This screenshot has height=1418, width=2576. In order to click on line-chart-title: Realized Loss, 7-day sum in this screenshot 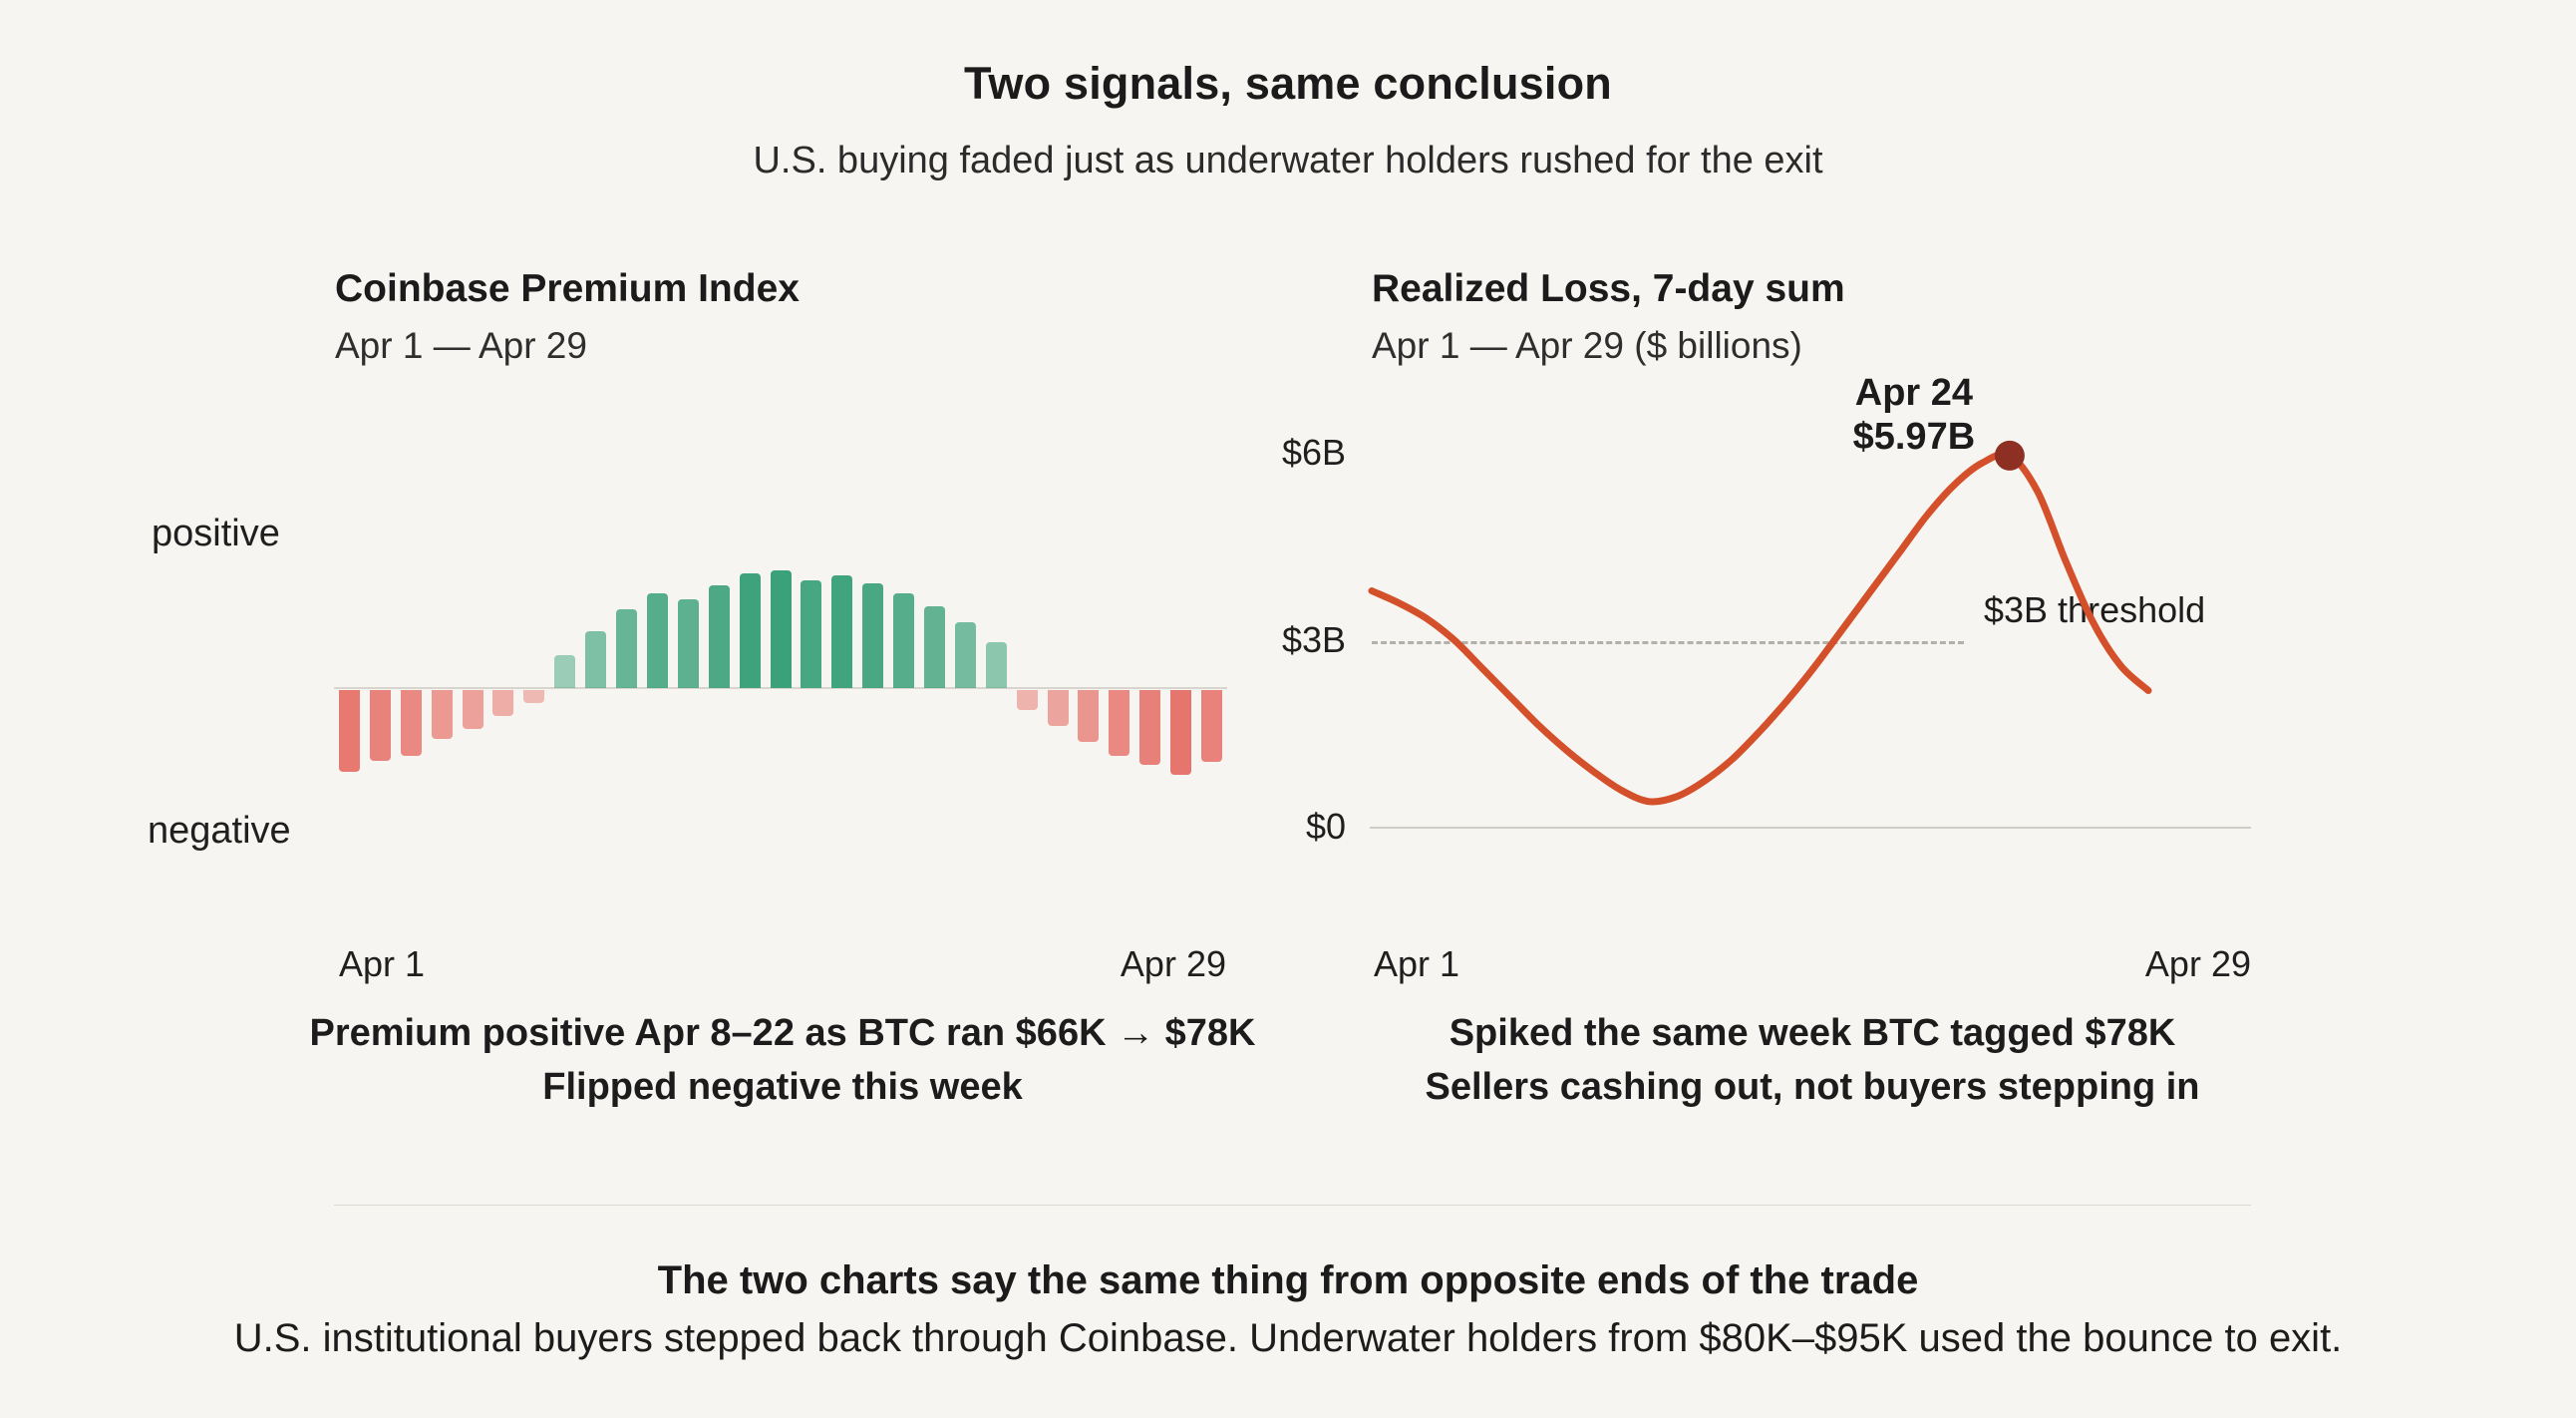, I will do `click(1608, 288)`.